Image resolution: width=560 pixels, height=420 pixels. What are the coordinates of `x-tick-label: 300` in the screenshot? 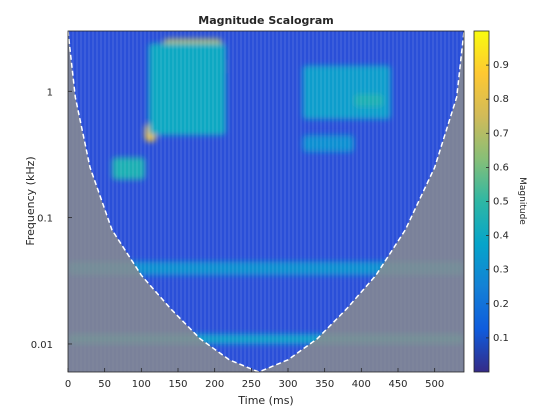 It's located at (287, 384).